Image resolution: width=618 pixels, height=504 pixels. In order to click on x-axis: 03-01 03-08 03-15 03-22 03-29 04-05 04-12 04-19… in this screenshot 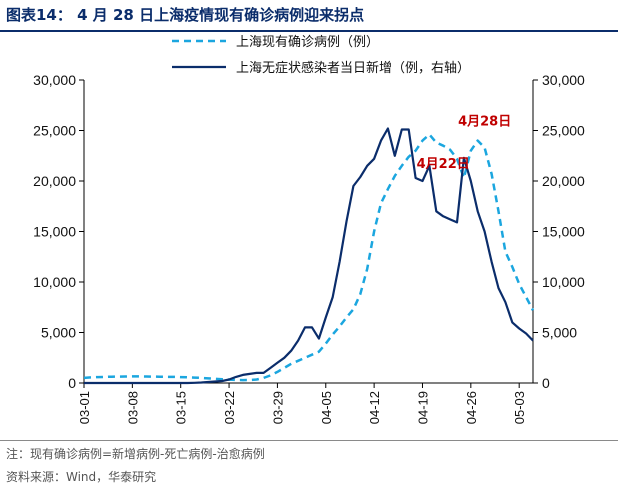, I will do `click(302, 403)`.